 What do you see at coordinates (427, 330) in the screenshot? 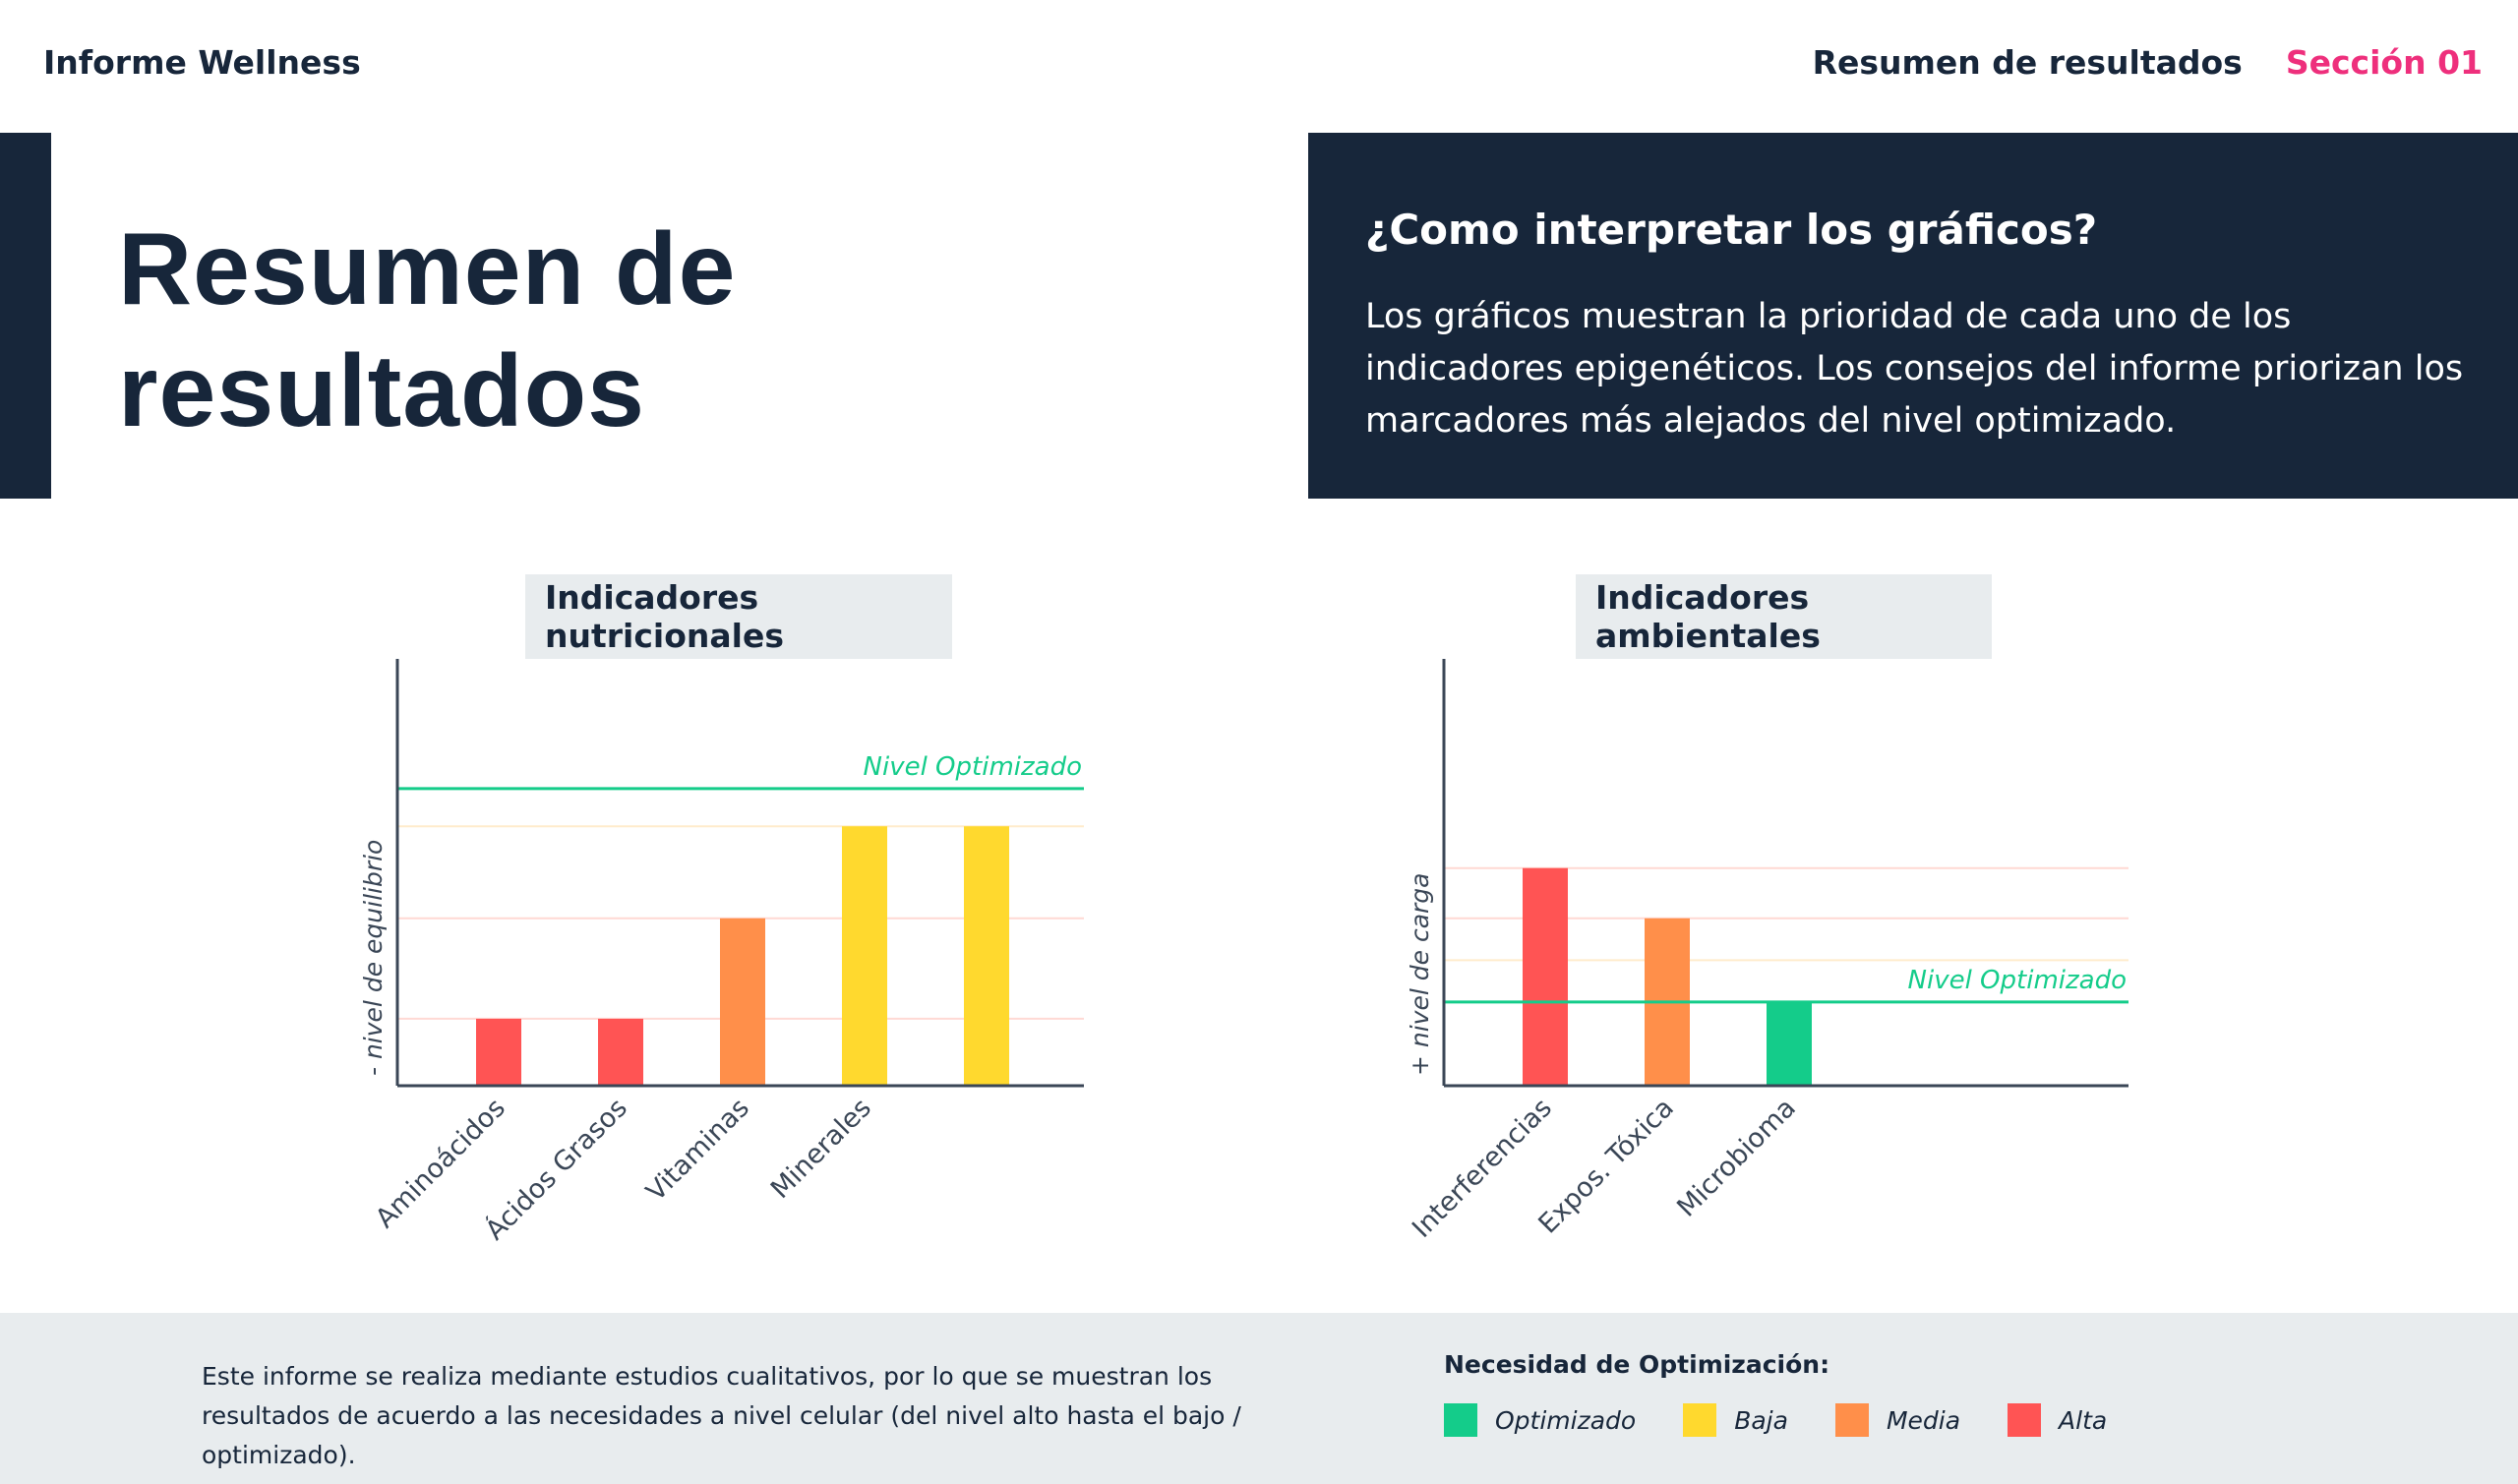
I see `page-title: Resumen de resultados` at bounding box center [427, 330].